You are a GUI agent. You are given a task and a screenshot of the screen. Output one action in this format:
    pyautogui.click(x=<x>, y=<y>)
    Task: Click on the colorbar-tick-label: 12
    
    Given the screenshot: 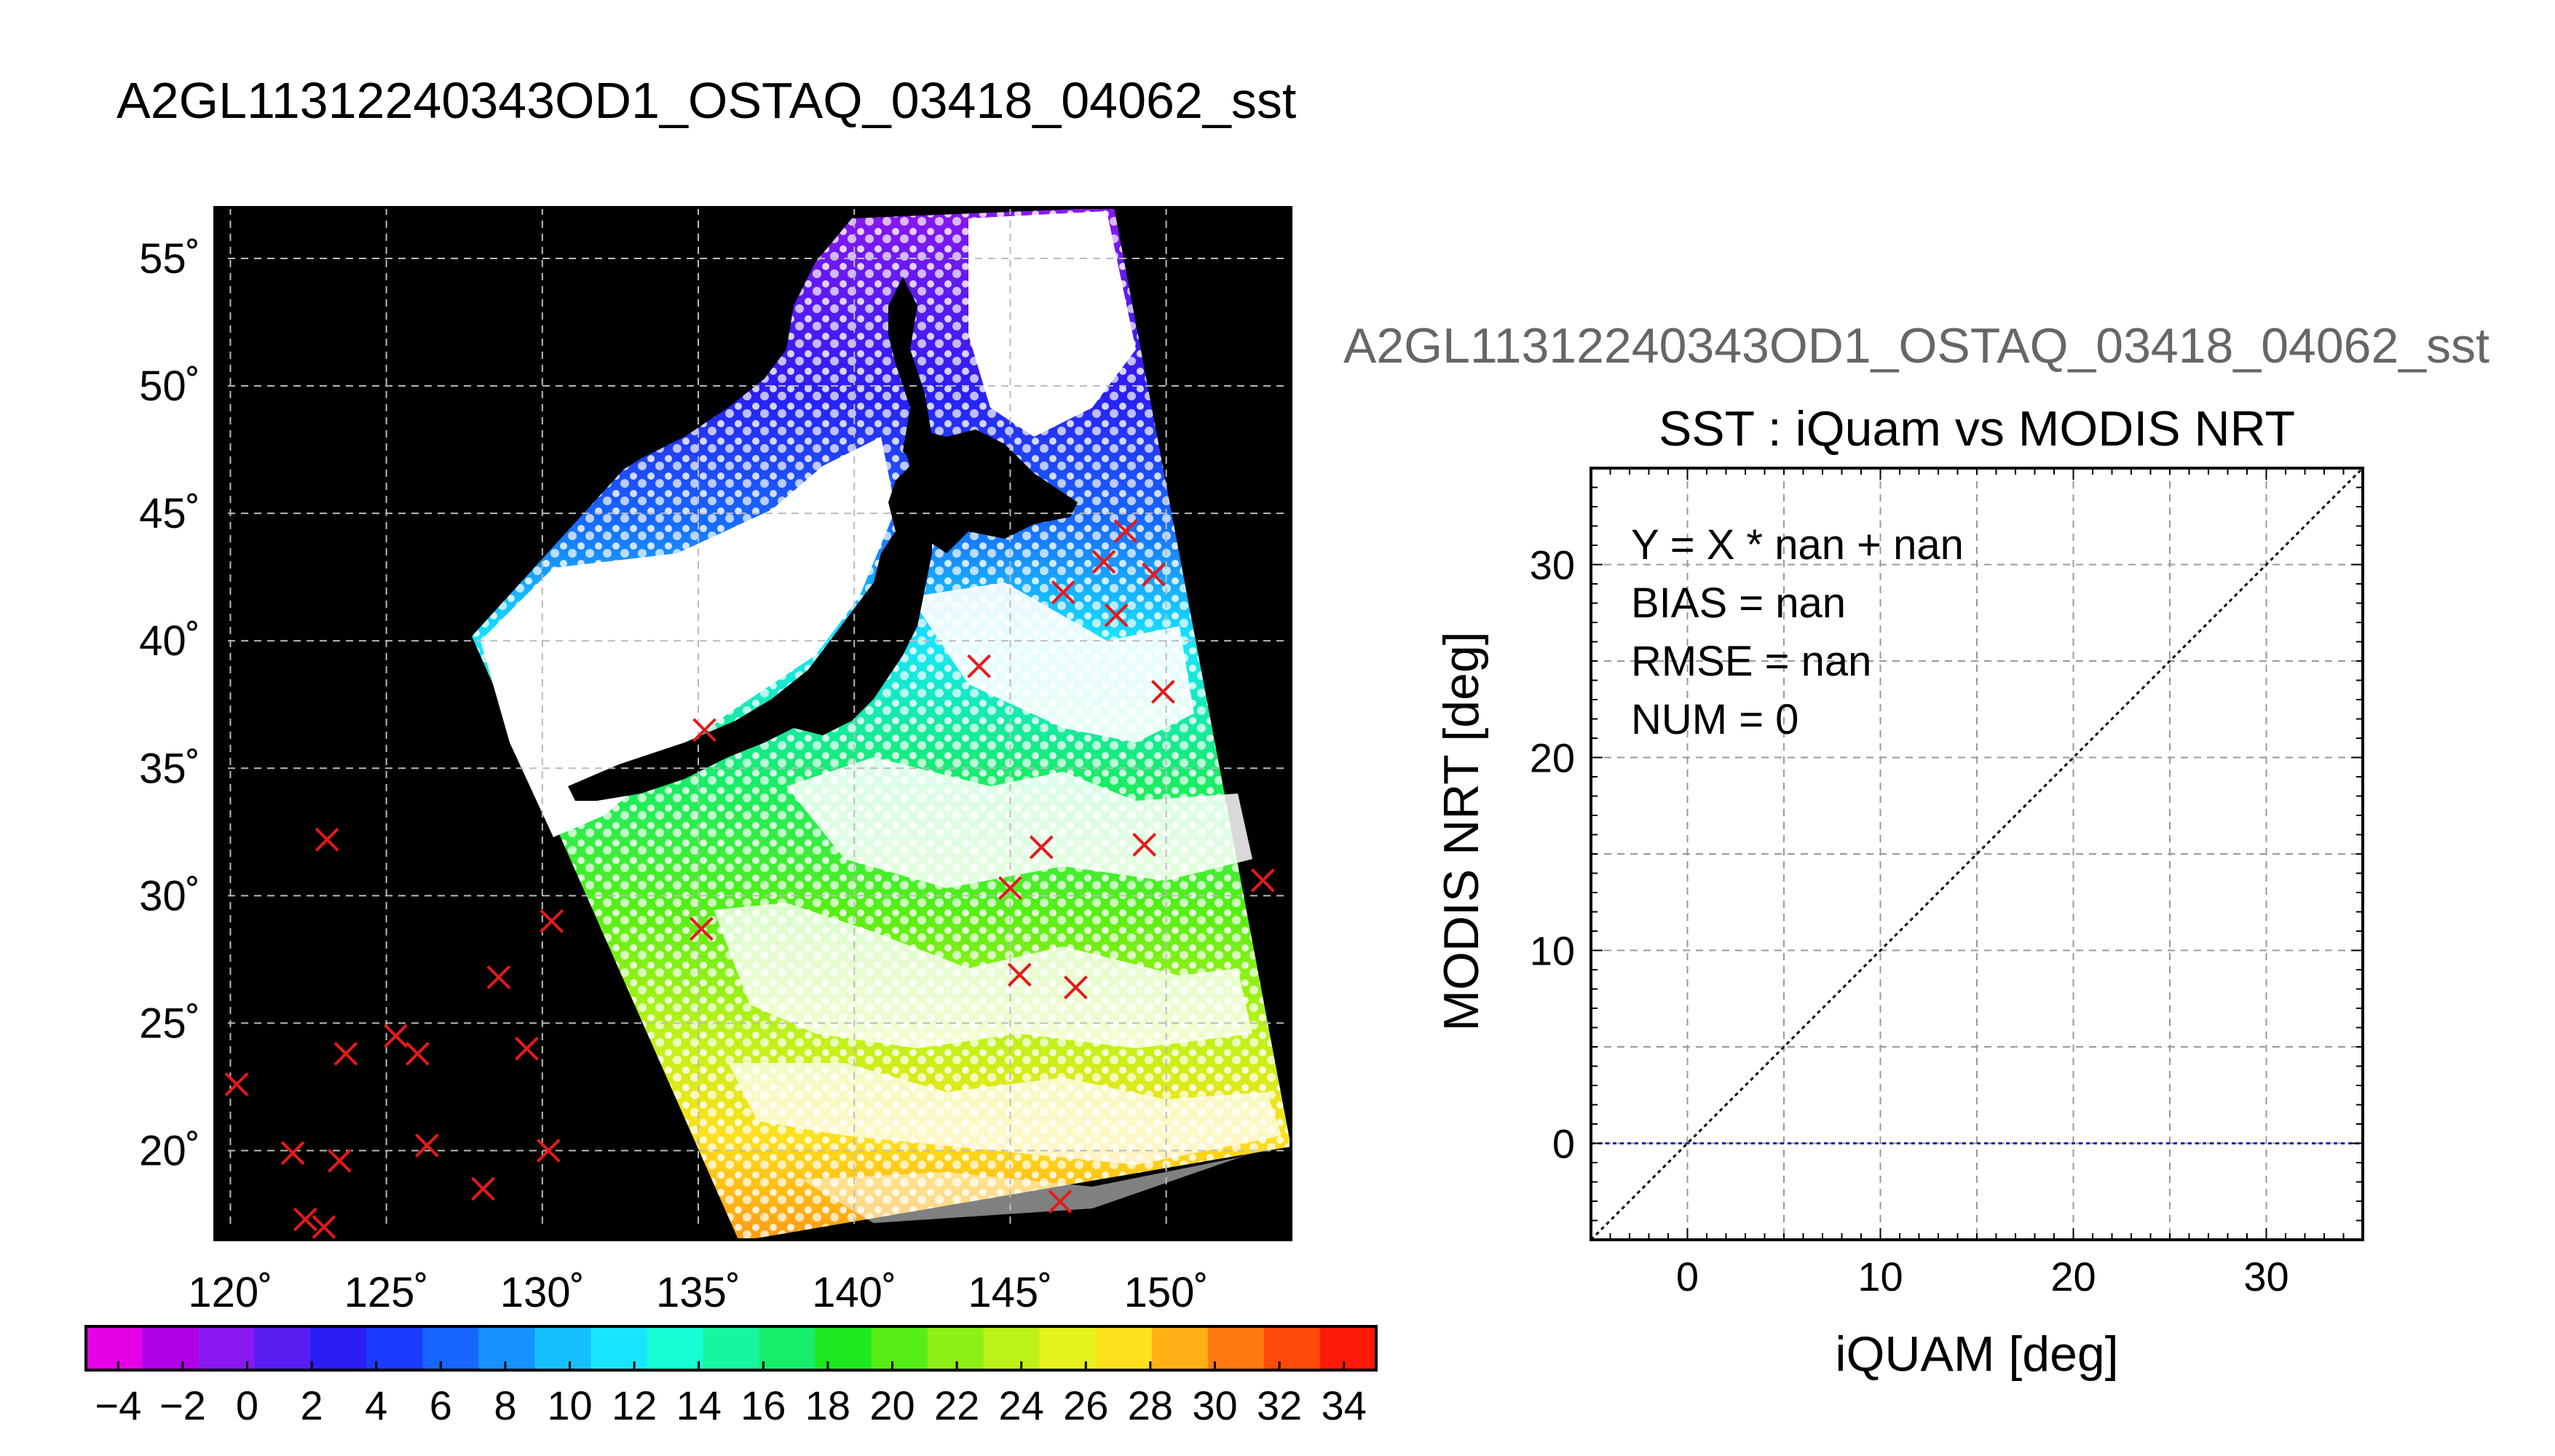 What is the action you would take?
    pyautogui.click(x=634, y=1405)
    